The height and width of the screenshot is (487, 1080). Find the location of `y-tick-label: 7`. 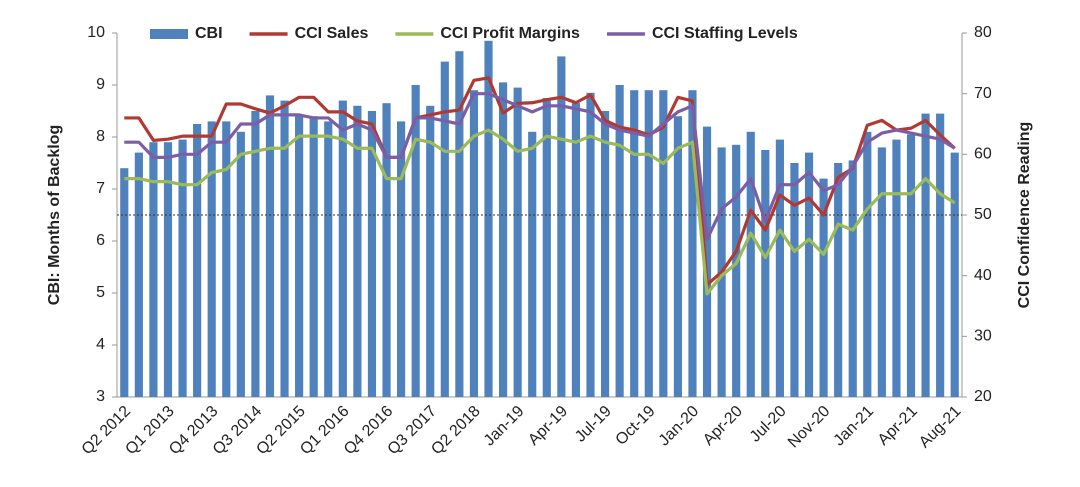

y-tick-label: 7 is located at coordinates (100, 188).